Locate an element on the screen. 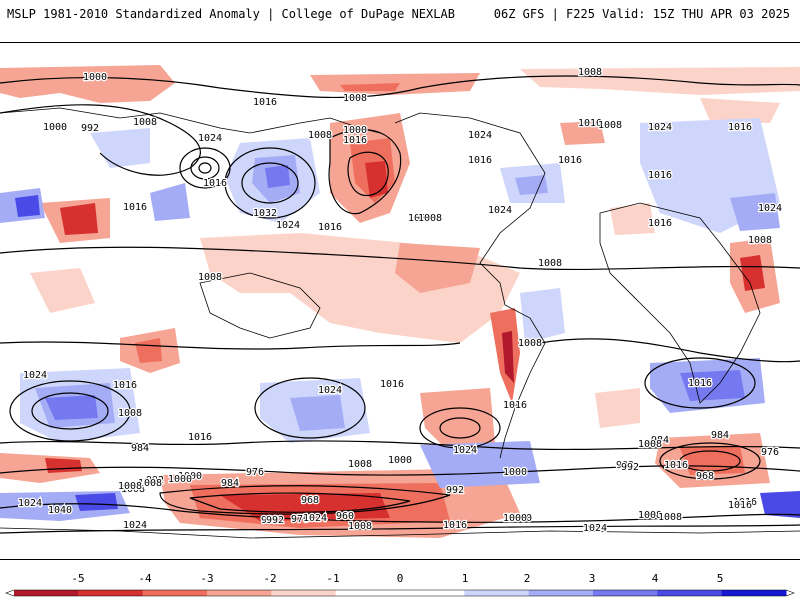  colorbar-bar is located at coordinates (400, 593).